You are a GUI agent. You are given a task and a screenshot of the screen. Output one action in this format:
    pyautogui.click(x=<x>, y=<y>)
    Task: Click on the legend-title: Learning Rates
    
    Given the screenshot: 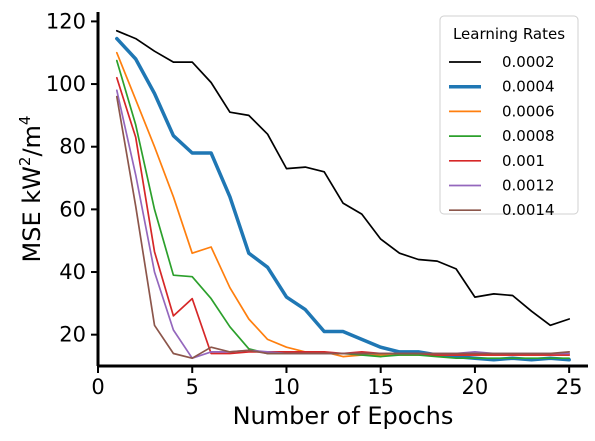 What is the action you would take?
    pyautogui.click(x=509, y=34)
    